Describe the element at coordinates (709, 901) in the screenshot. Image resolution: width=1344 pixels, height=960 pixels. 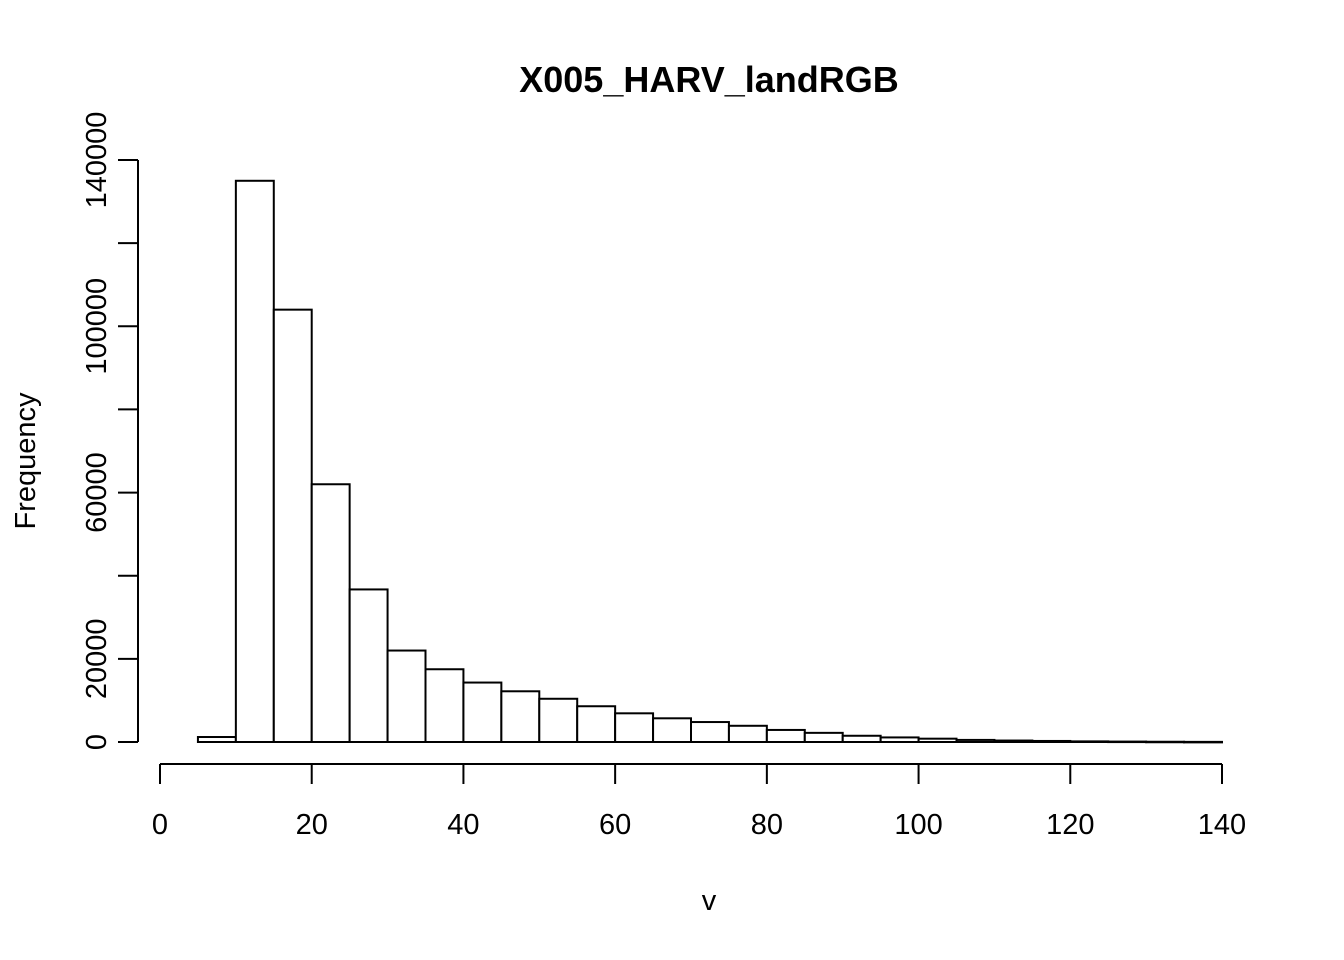
I see `x-axis-label: v` at that location.